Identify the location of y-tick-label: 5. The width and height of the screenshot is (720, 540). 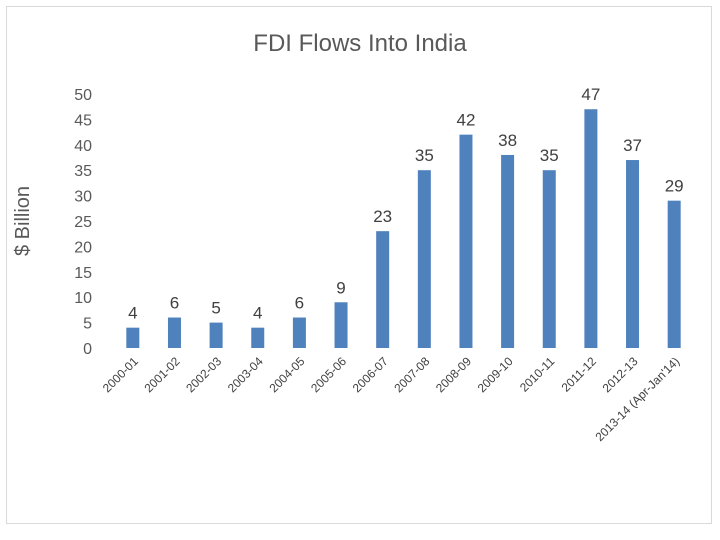
(87, 324).